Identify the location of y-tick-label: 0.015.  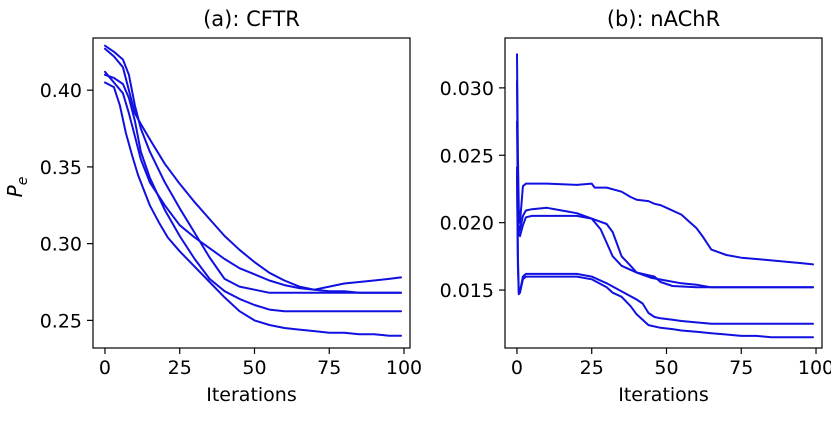
(467, 291).